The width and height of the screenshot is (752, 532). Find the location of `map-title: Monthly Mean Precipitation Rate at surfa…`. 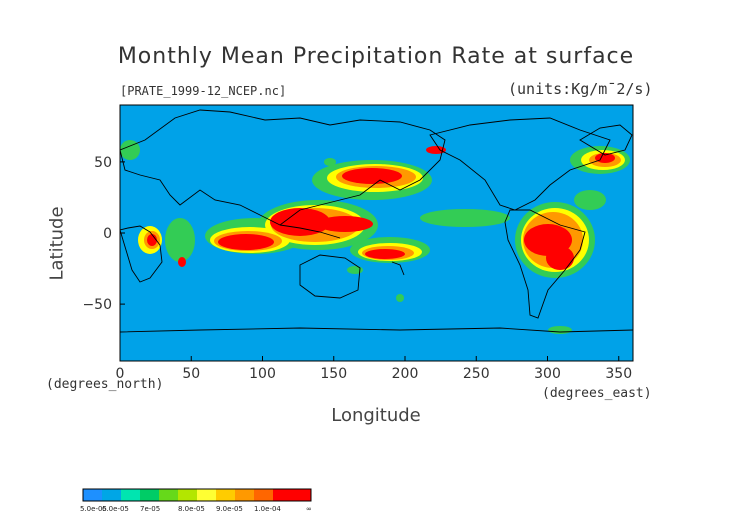

map-title: Monthly Mean Precipitation Rate at surfa… is located at coordinates (376, 56).